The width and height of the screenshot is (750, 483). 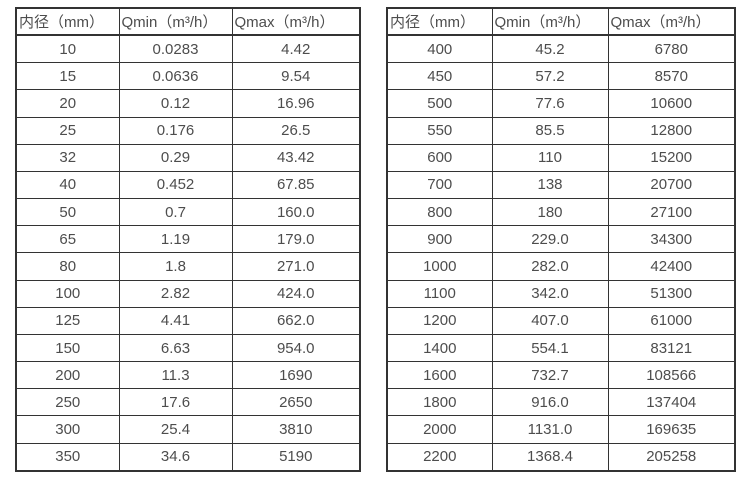 What do you see at coordinates (671, 130) in the screenshot?
I see `table-cell: 12800` at bounding box center [671, 130].